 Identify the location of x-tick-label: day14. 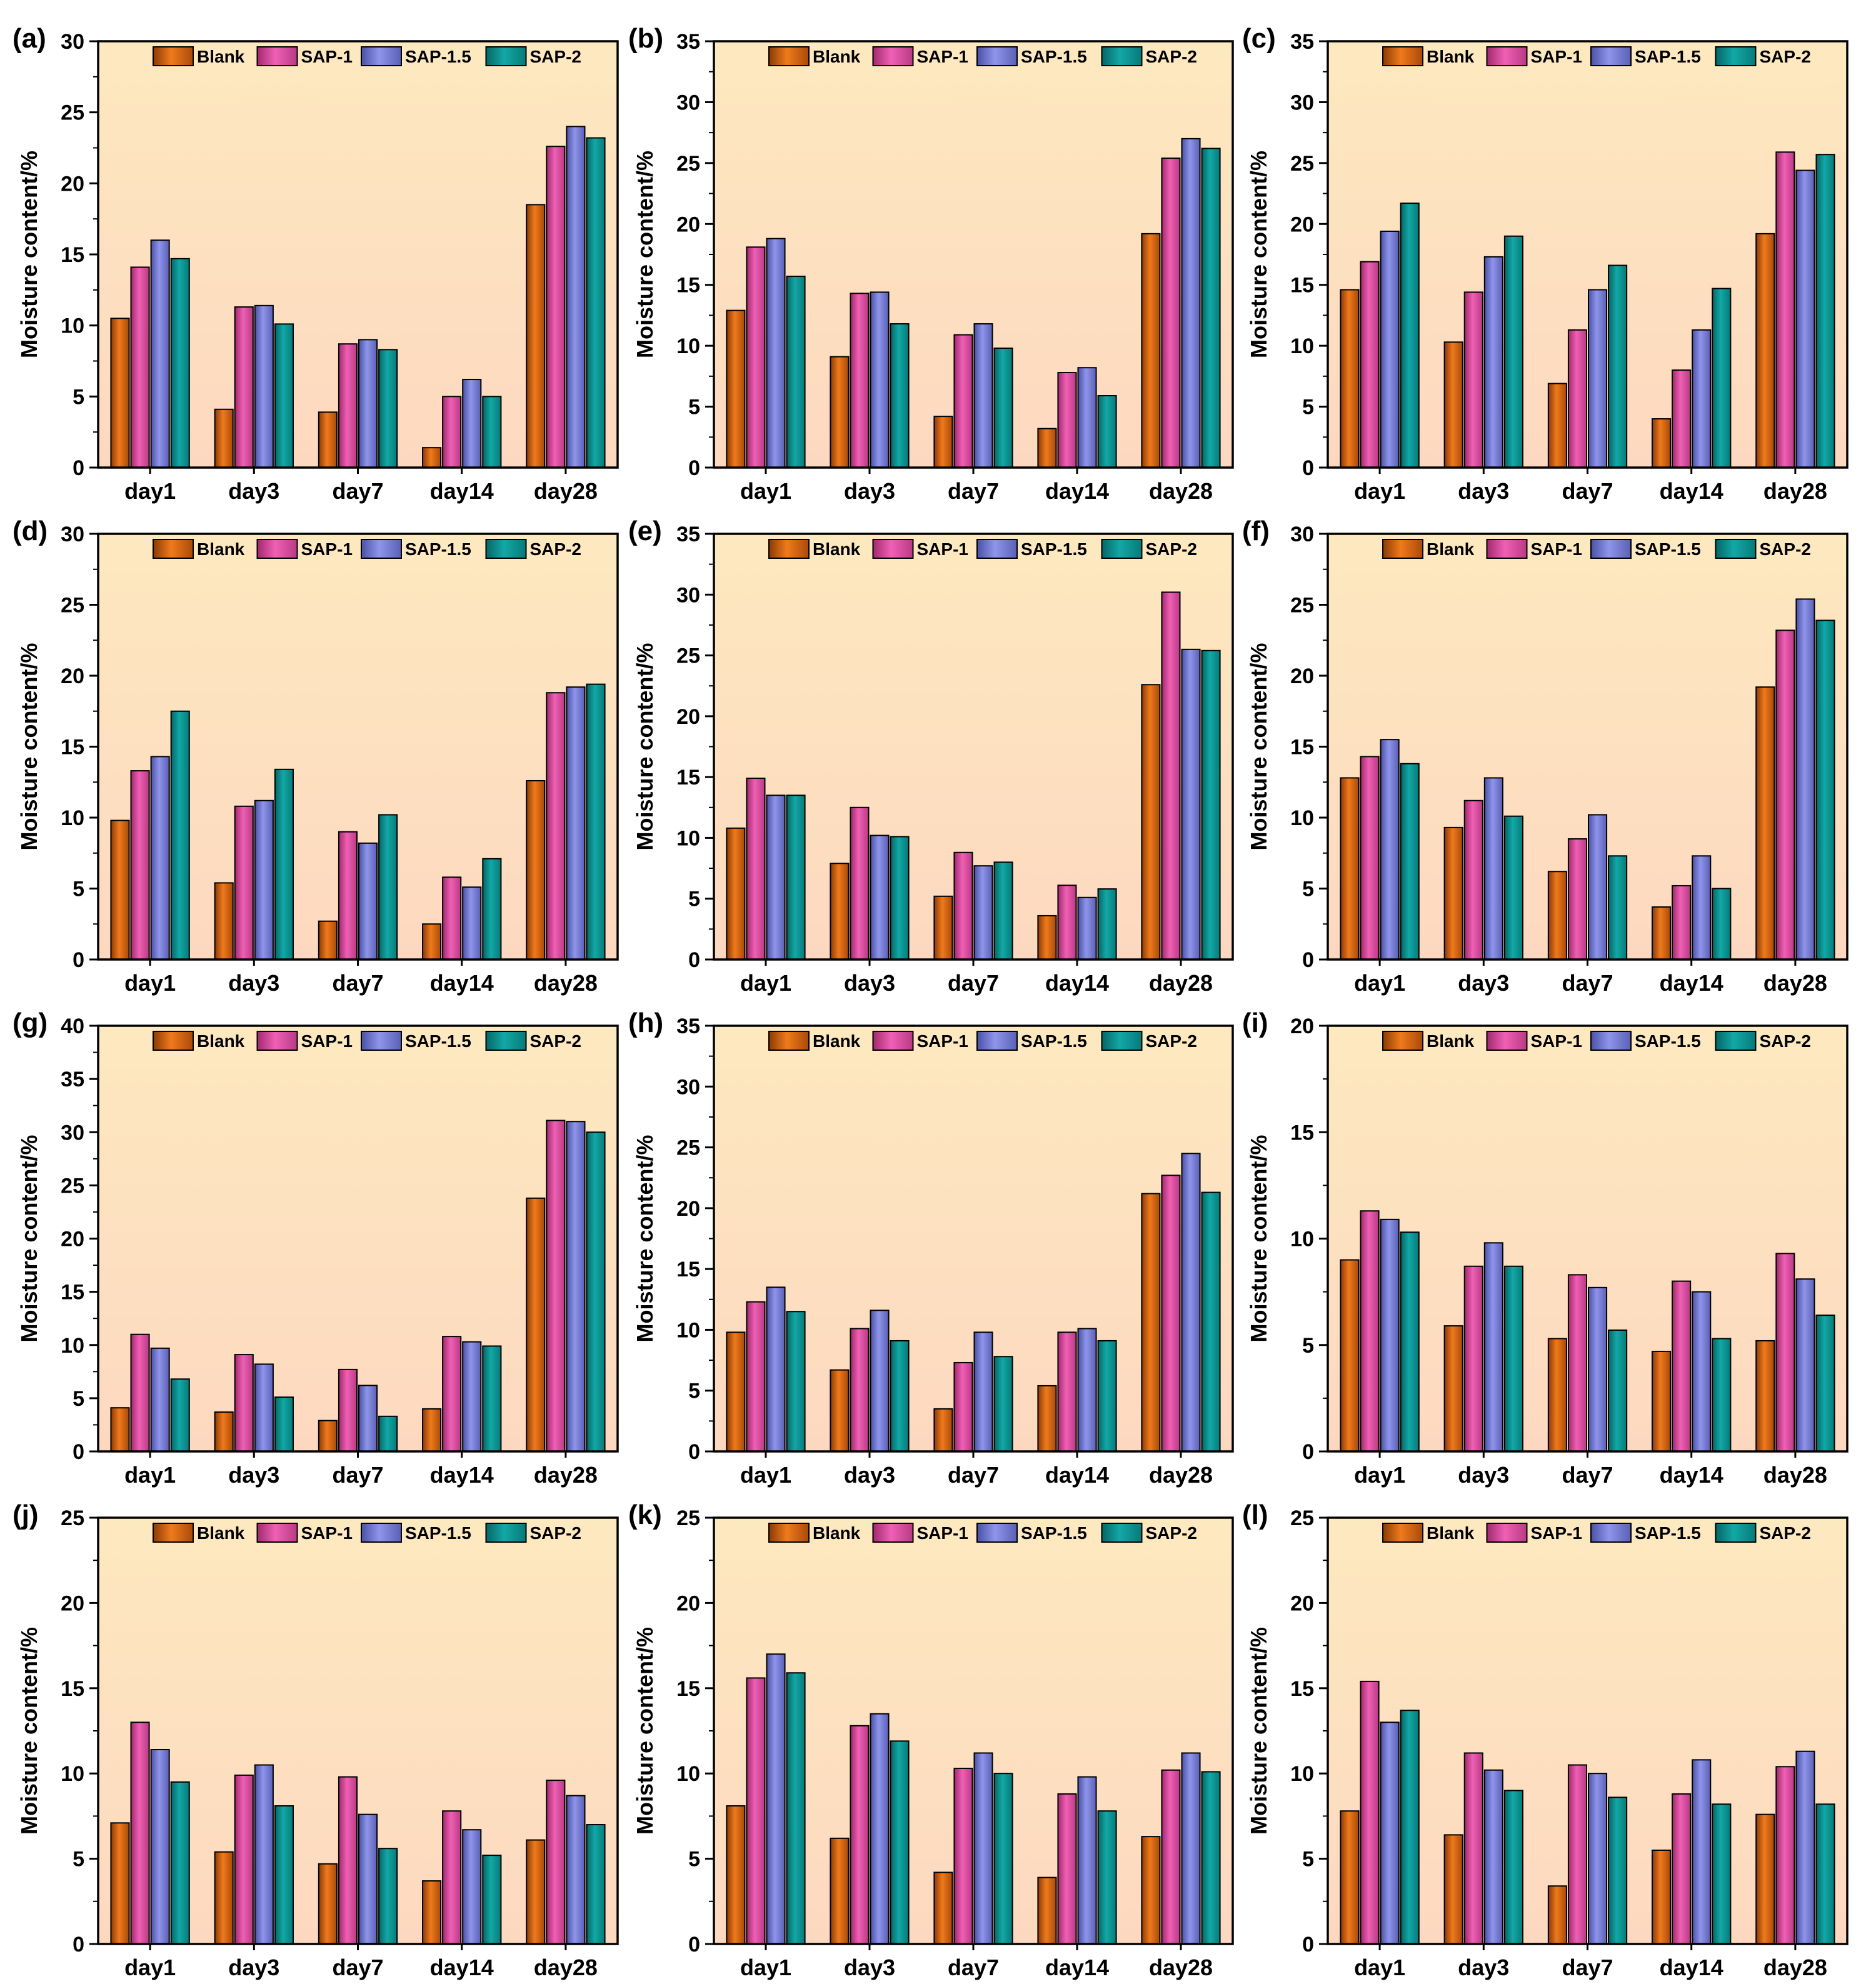
(462, 1968).